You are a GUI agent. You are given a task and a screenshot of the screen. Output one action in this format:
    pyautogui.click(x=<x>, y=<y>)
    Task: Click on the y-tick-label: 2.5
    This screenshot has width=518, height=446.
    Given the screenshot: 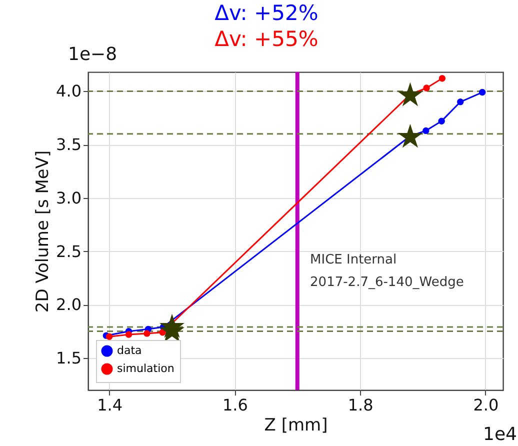 What is the action you would take?
    pyautogui.click(x=69, y=251)
    